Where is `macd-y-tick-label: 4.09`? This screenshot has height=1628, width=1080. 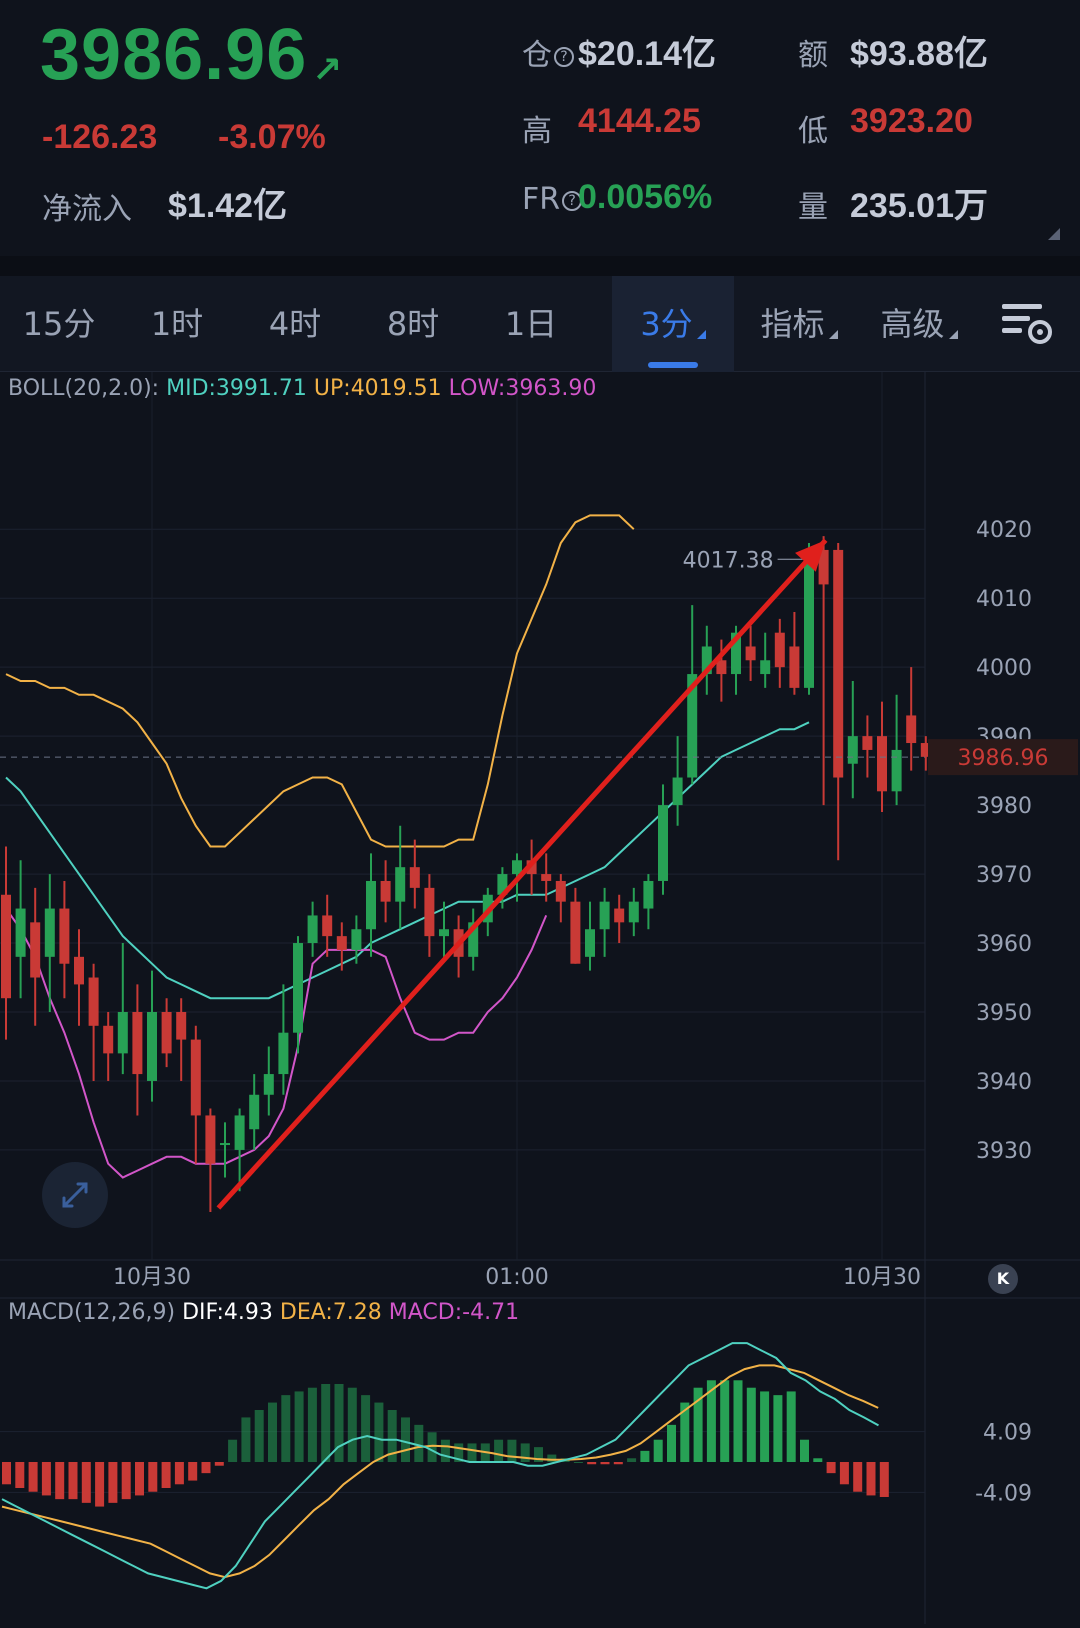
macd-y-tick-label: 4.09 is located at coordinates (1007, 1433).